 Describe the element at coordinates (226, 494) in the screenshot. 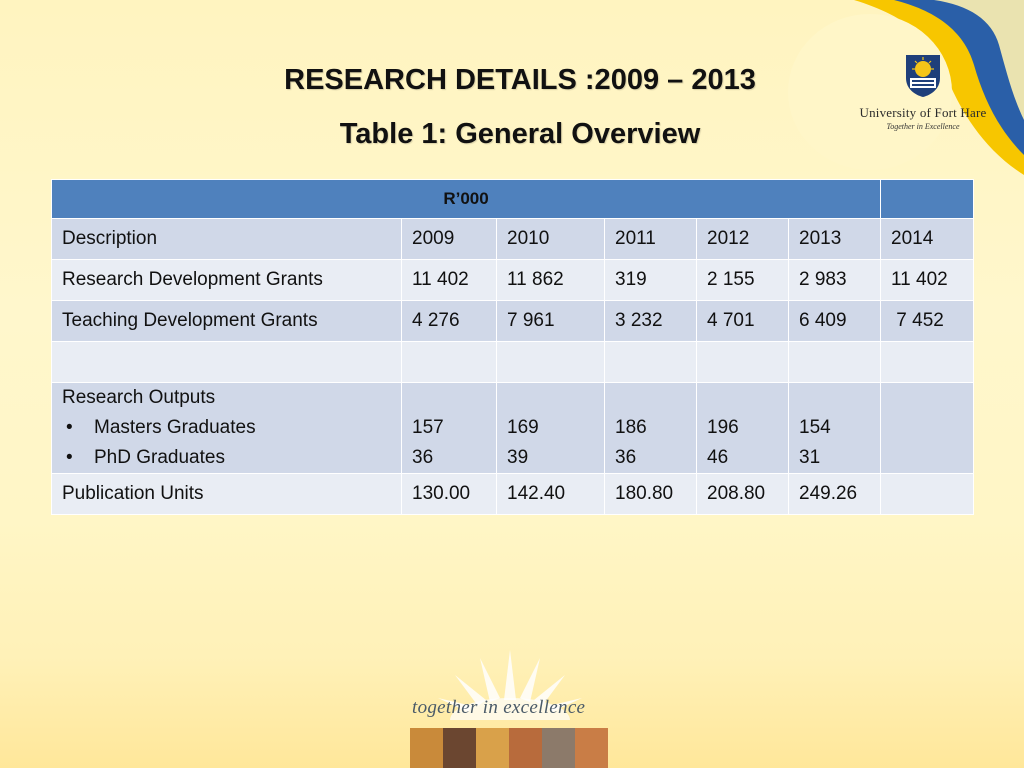

I see `row-label: Publication Units` at that location.